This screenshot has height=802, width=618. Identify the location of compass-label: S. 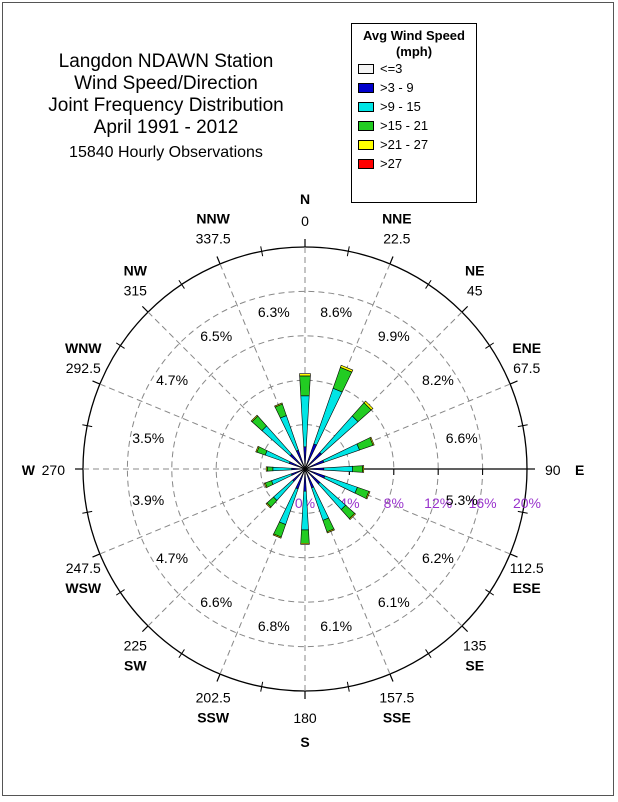
(304, 742).